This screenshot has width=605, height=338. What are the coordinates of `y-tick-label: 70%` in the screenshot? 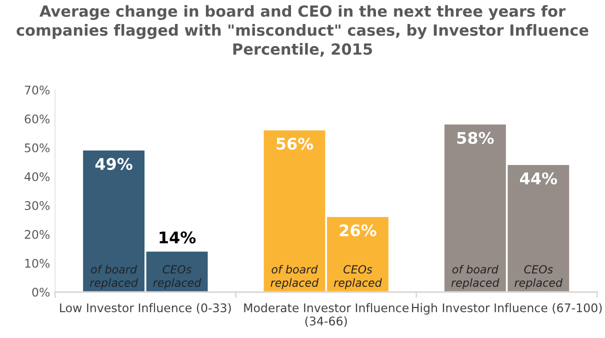 It's located at (37, 90).